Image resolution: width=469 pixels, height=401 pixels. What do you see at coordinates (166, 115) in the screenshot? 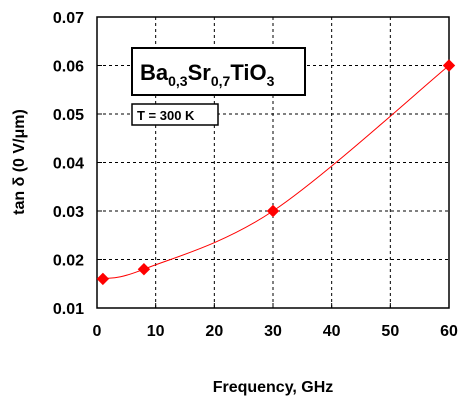
I see `temperature-label: T = 300 K` at bounding box center [166, 115].